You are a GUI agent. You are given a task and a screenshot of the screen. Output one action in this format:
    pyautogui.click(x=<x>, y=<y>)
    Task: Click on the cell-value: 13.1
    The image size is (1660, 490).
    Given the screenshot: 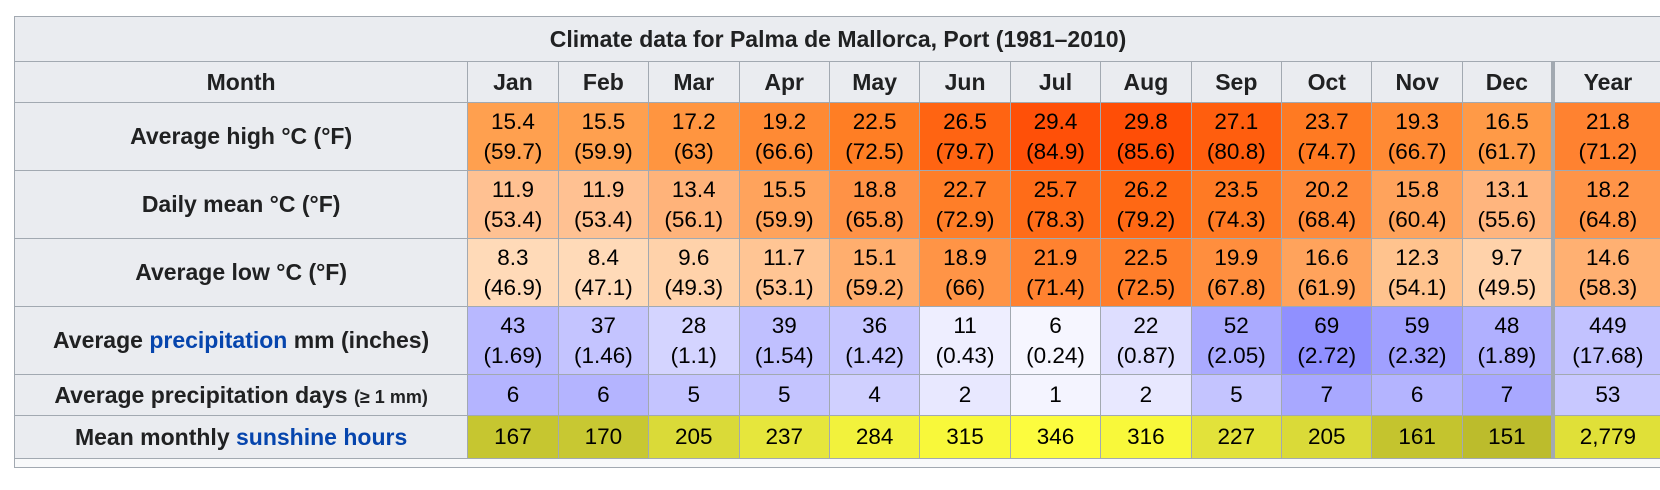 What is the action you would take?
    pyautogui.click(x=1506, y=190)
    